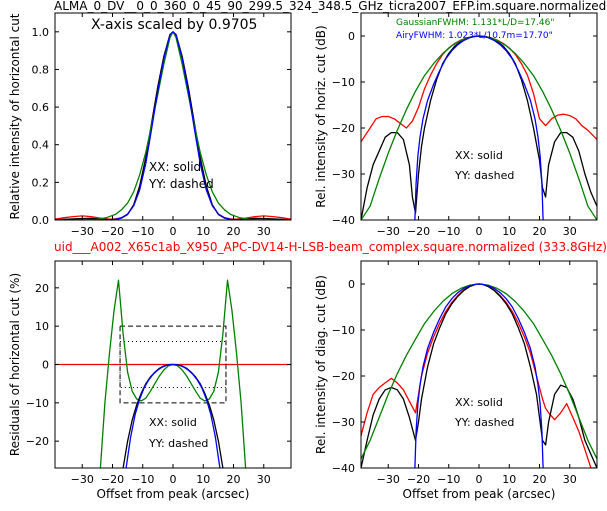  I want to click on dotted-box, so click(173, 364).